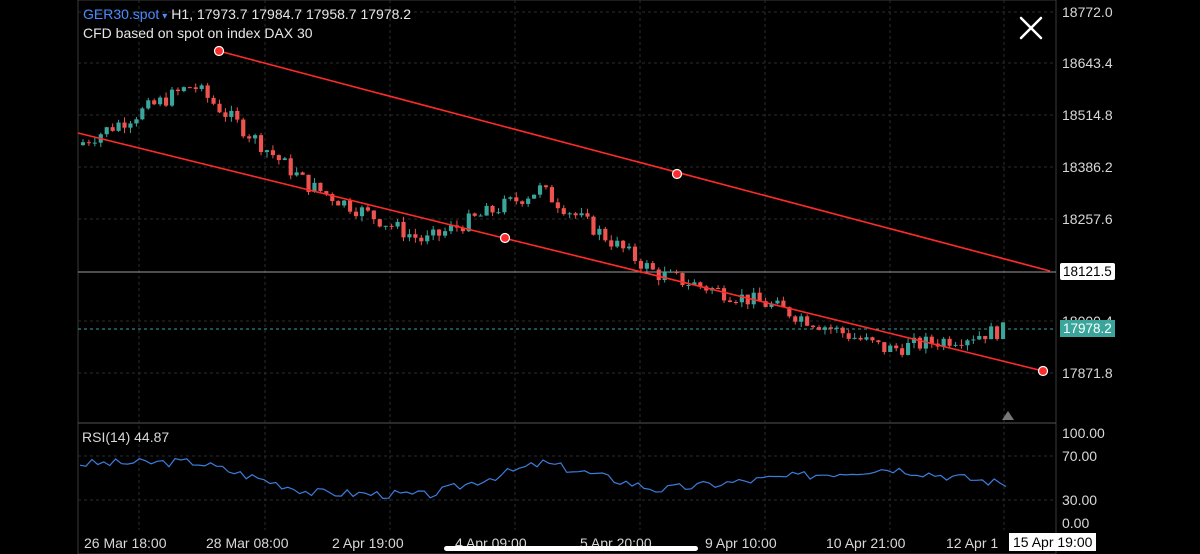 This screenshot has height=554, width=1200. What do you see at coordinates (1076, 523) in the screenshot?
I see `rsi-axis-label: 0.00` at bounding box center [1076, 523].